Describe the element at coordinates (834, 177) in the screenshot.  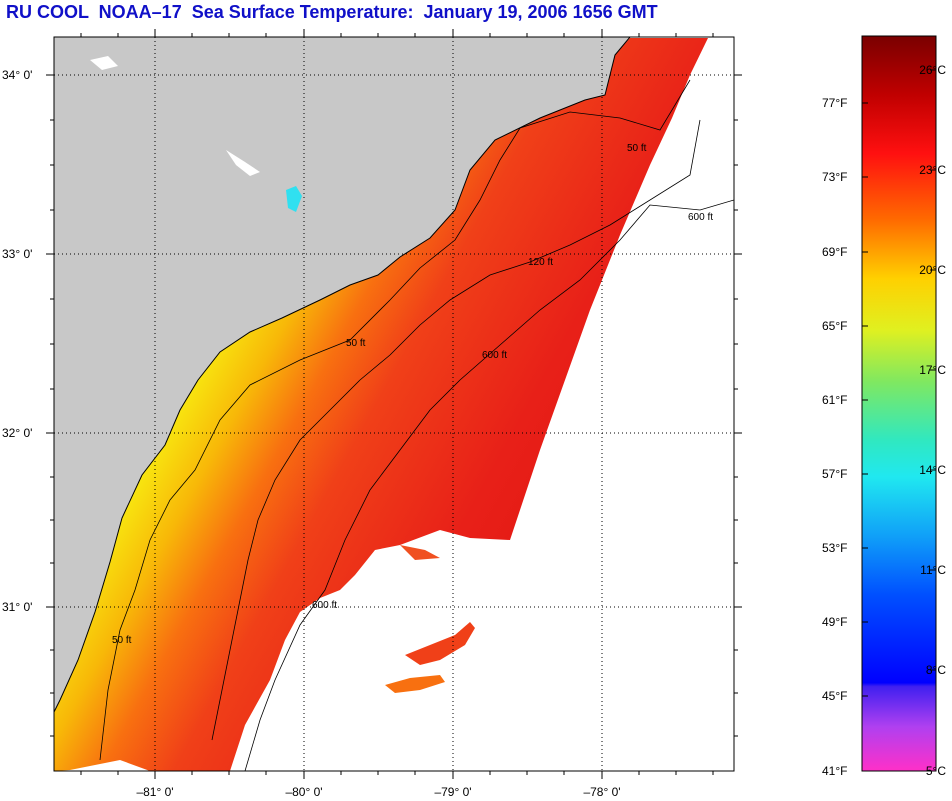
I see `colorbar-f-label: 73°F` at that location.